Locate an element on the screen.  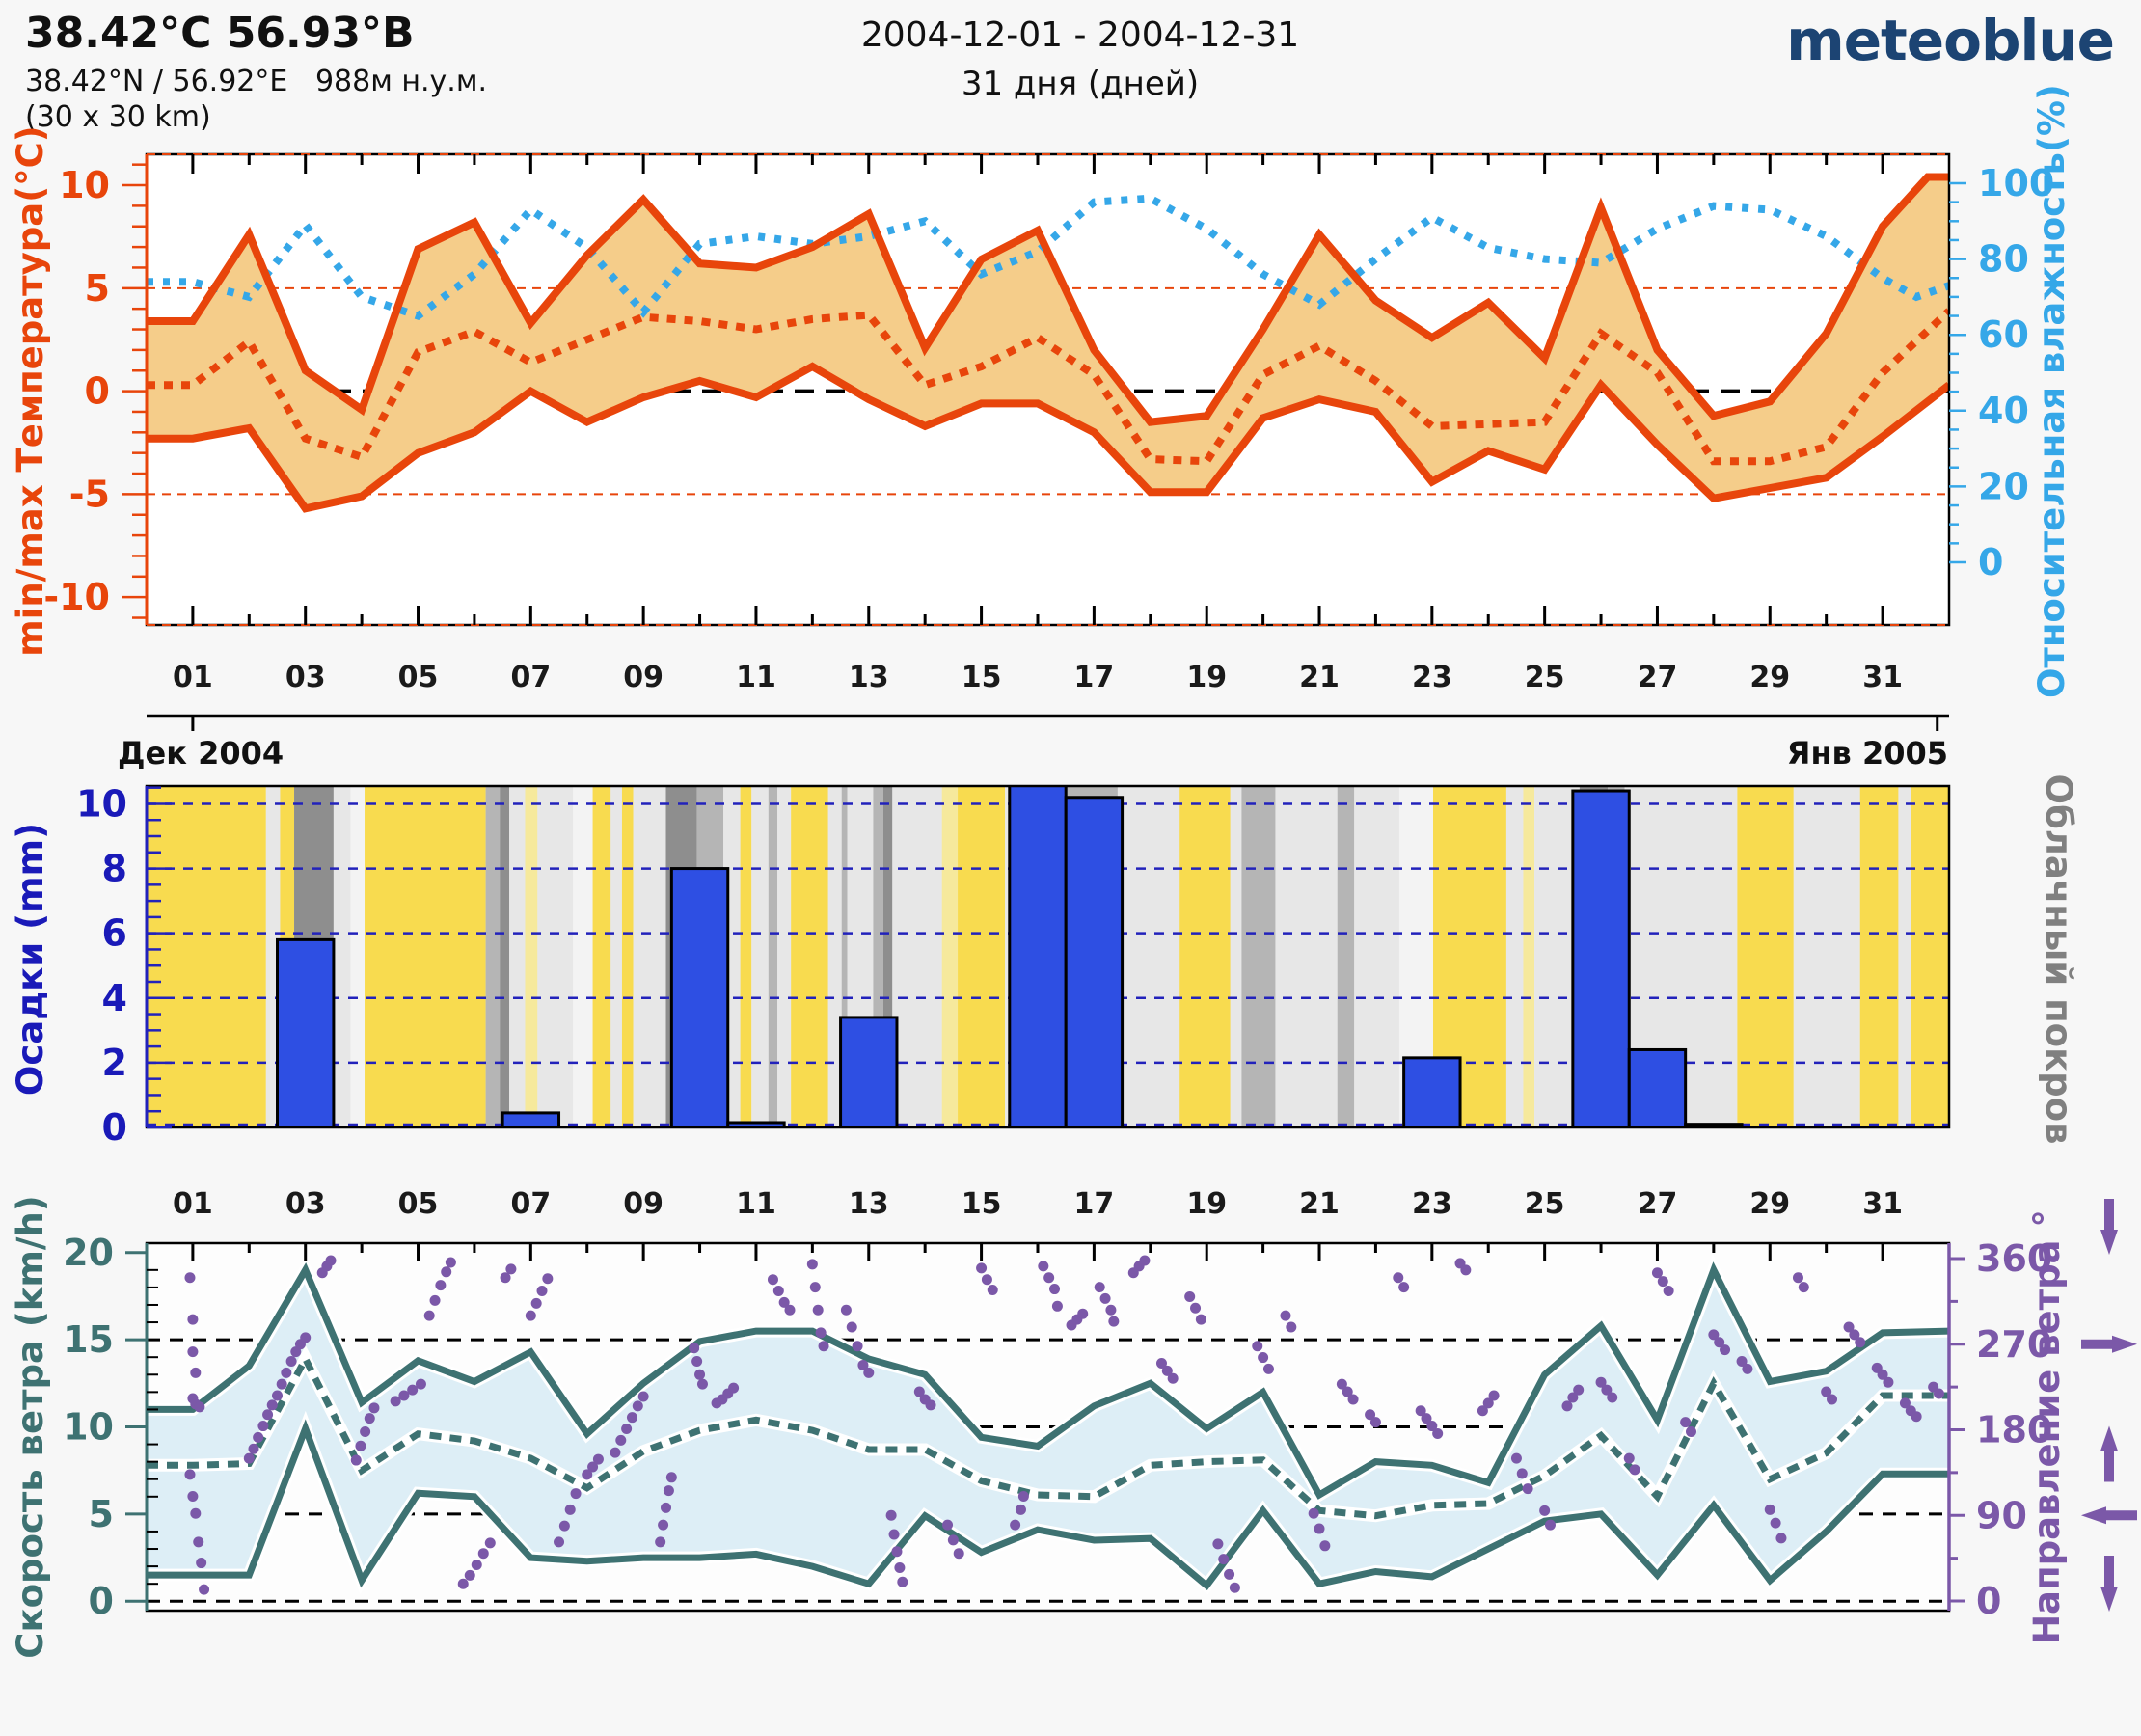
dir-tick-label: 360 is located at coordinates (2014, 1259).